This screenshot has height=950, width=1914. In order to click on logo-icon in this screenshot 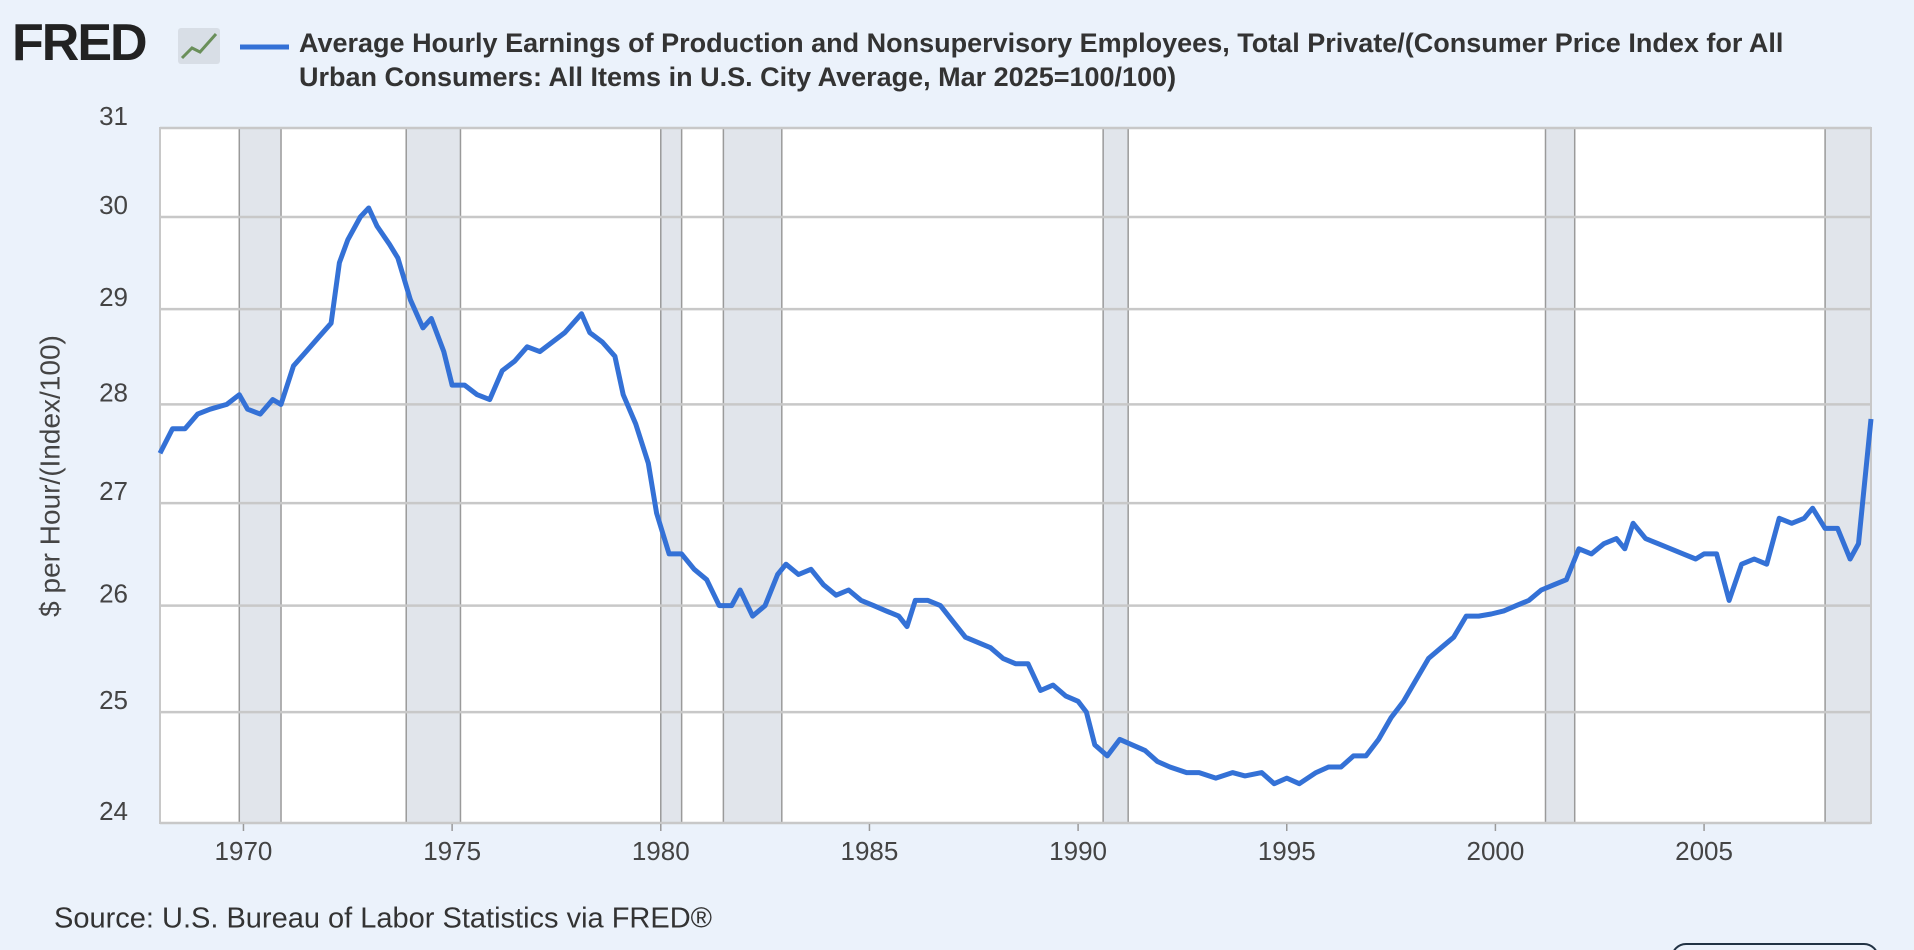, I will do `click(199, 46)`.